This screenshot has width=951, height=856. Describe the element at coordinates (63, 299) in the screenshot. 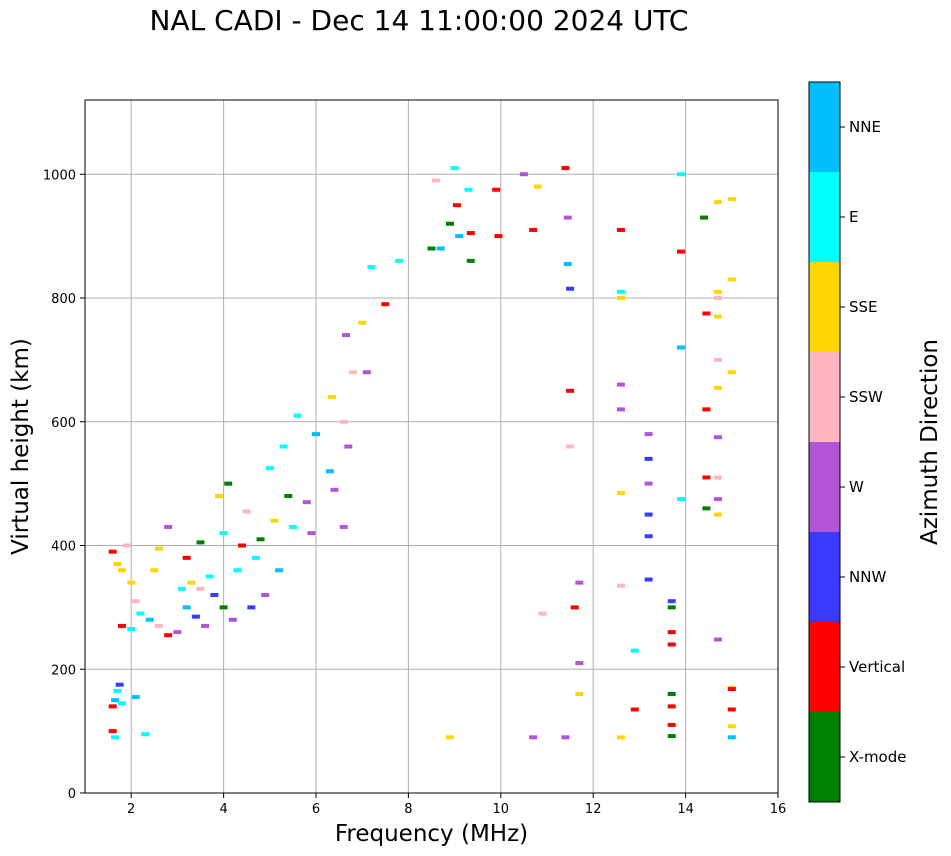

I see `y-tick-label: 800` at that location.